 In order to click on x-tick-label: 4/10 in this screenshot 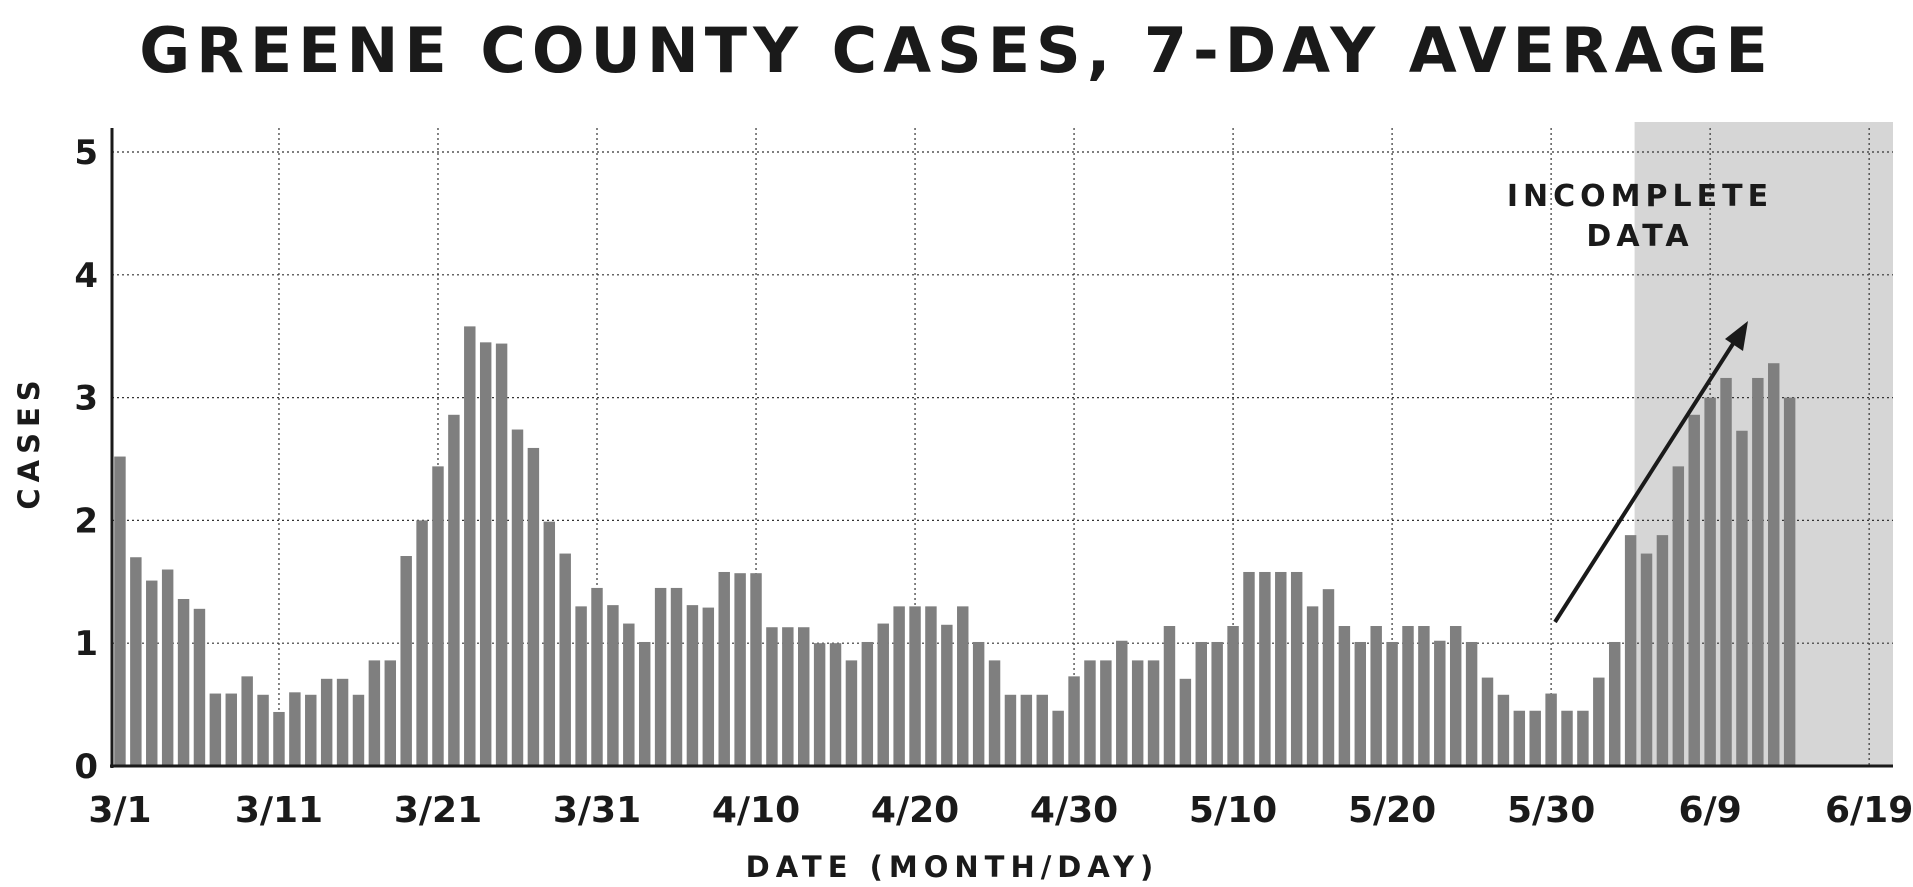, I will do `click(756, 810)`.